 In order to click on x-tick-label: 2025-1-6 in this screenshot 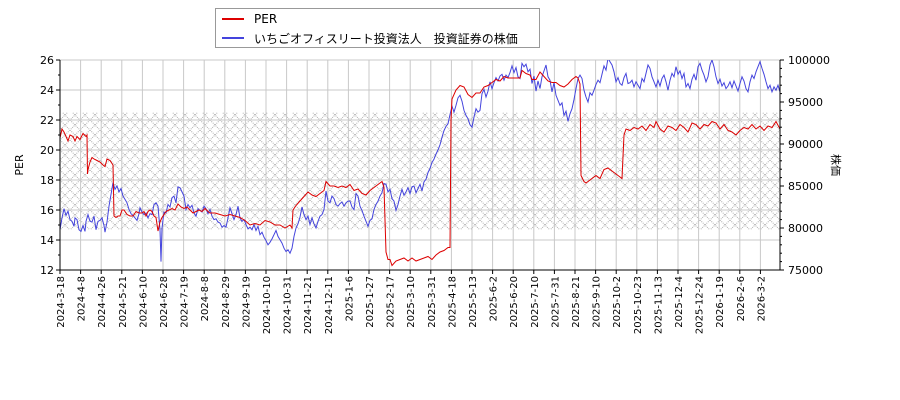, I will do `click(349, 298)`.